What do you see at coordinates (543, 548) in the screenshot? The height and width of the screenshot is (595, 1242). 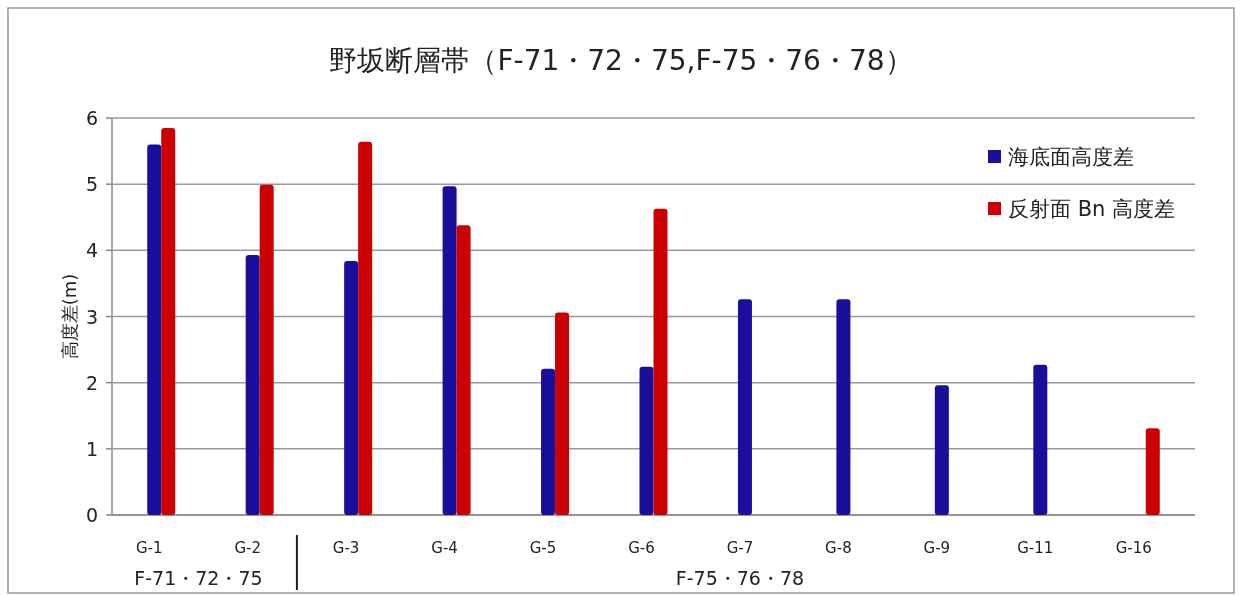 I see `x-tick-label: G-5` at bounding box center [543, 548].